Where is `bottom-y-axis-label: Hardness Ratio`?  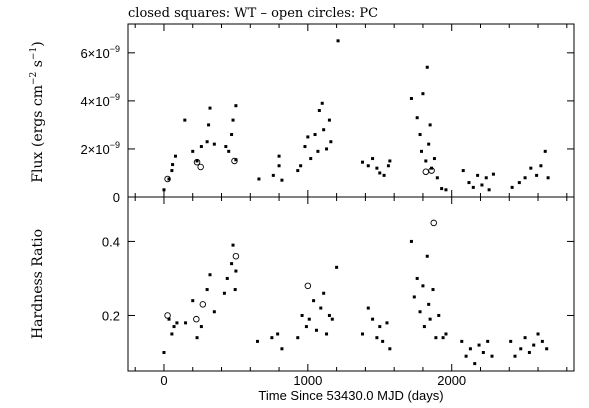 bottom-y-axis-label: Hardness Ratio is located at coordinates (38, 284).